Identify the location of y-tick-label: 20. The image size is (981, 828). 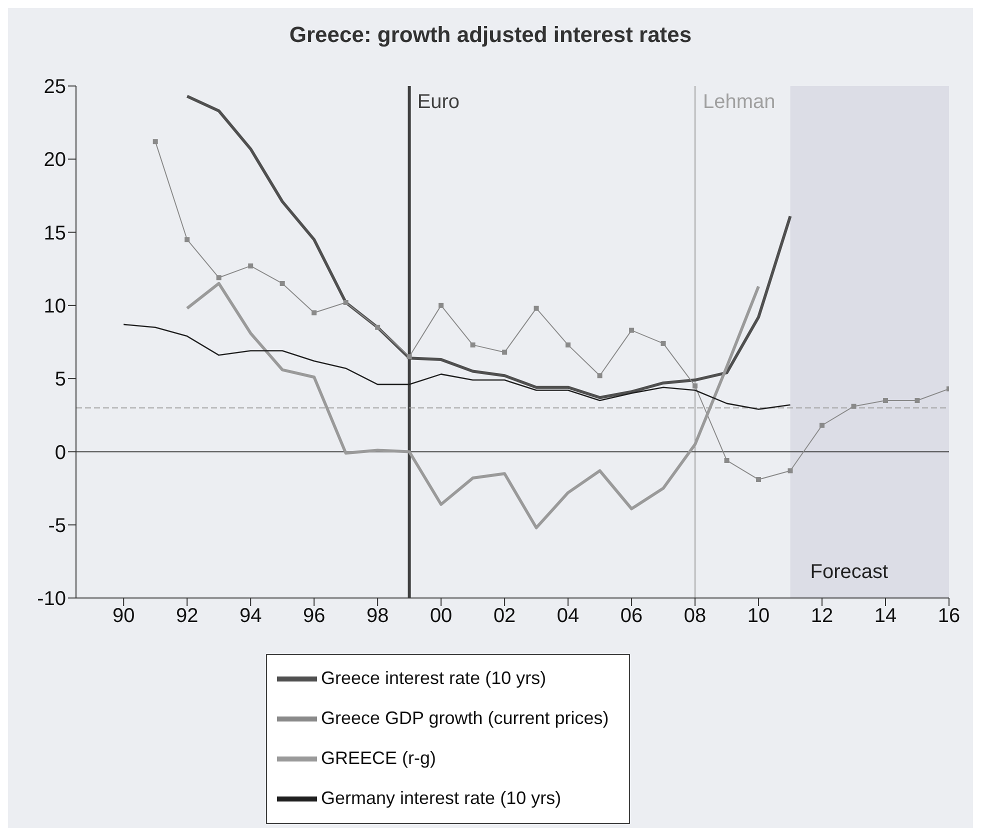
(55, 160).